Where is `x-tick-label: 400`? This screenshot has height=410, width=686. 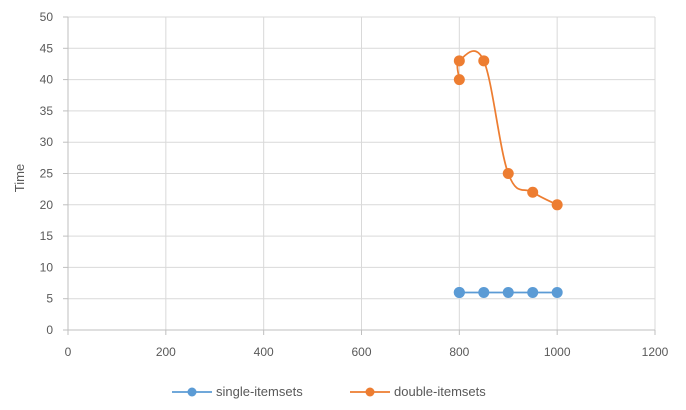
x-tick-label: 400 is located at coordinates (264, 352).